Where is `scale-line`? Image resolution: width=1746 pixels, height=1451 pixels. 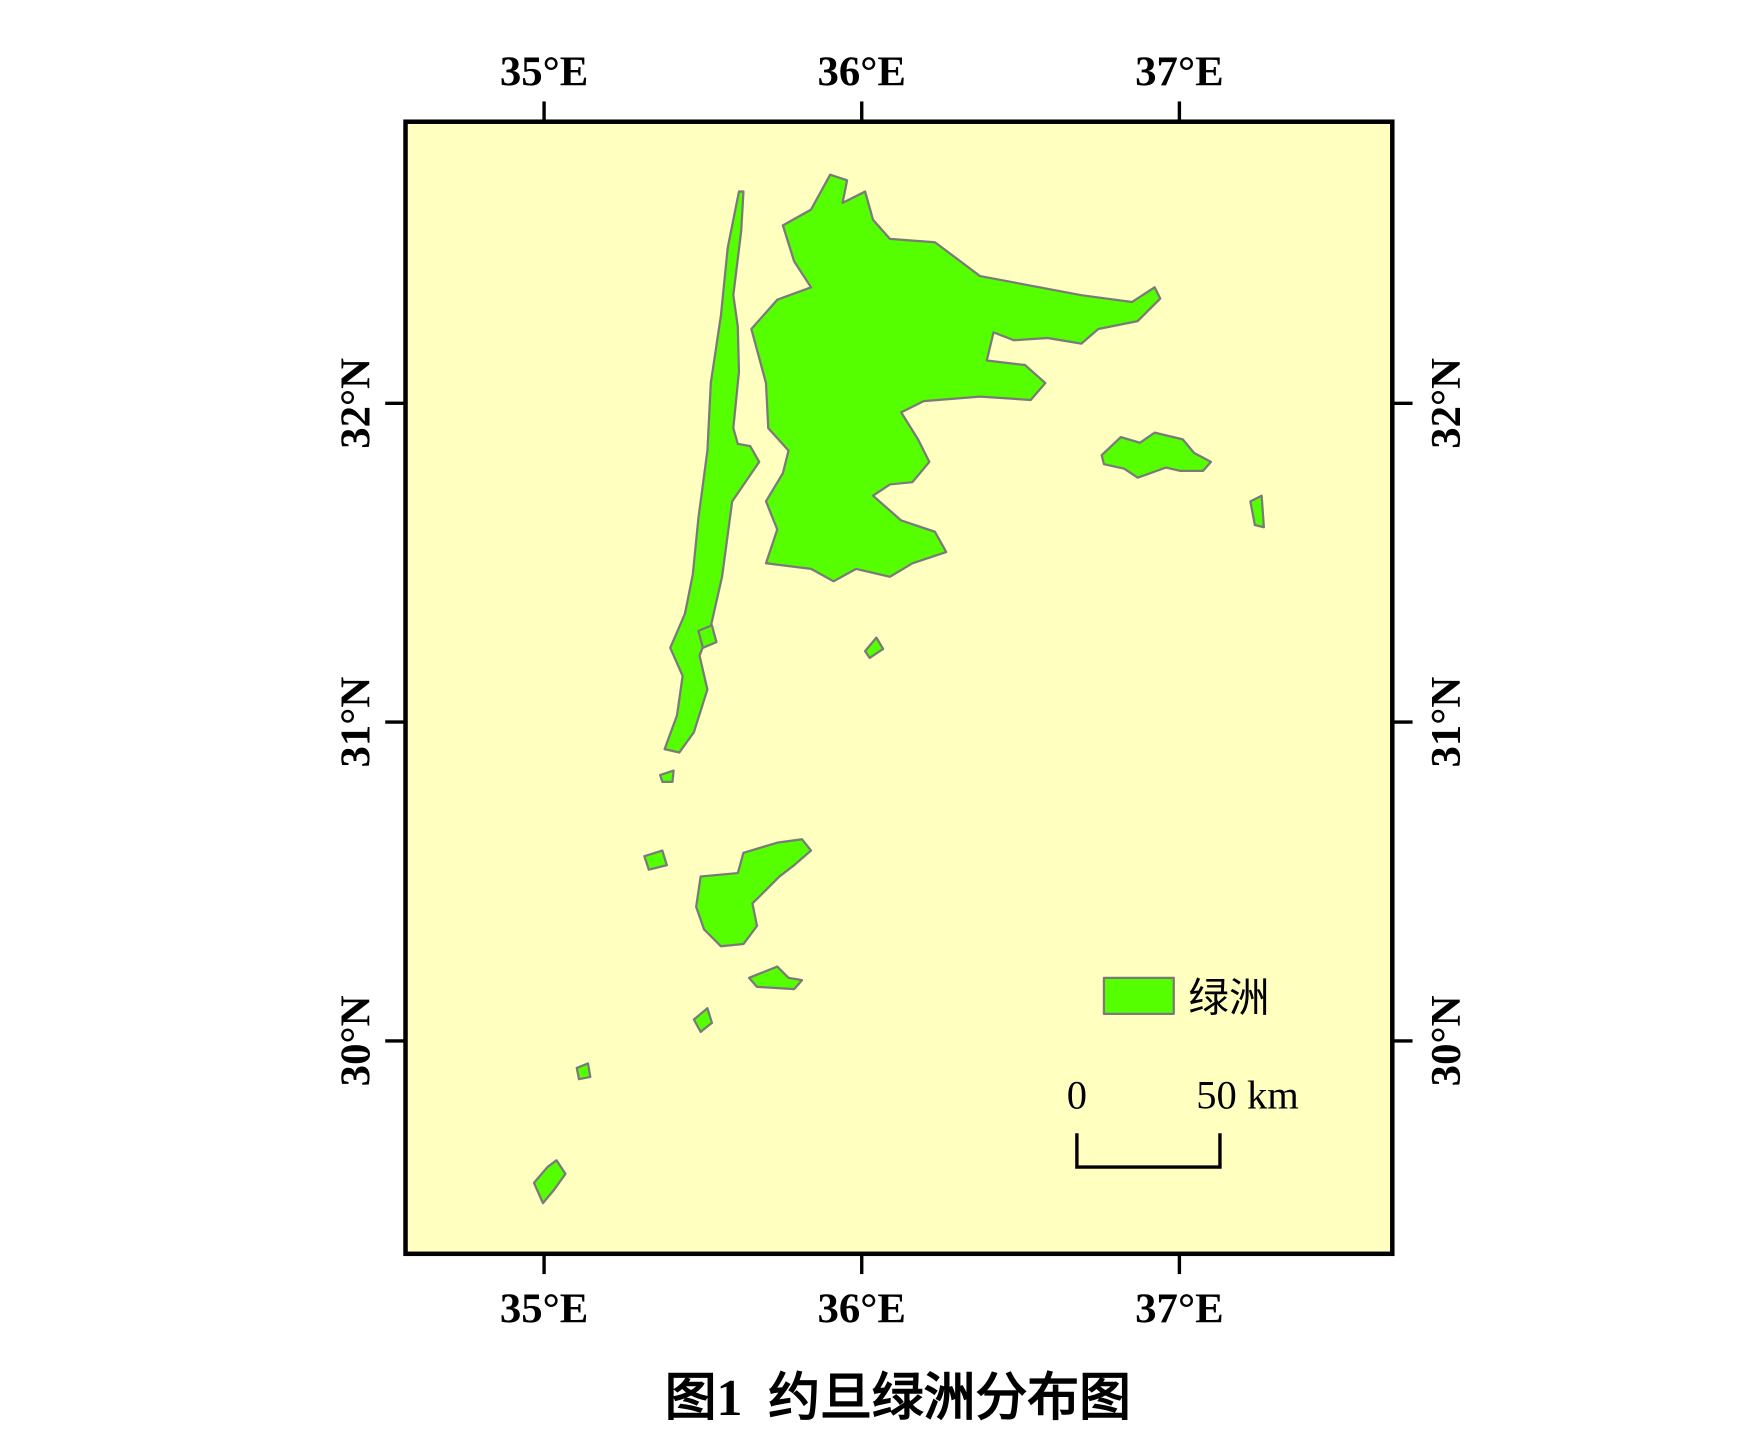 scale-line is located at coordinates (1148, 1151).